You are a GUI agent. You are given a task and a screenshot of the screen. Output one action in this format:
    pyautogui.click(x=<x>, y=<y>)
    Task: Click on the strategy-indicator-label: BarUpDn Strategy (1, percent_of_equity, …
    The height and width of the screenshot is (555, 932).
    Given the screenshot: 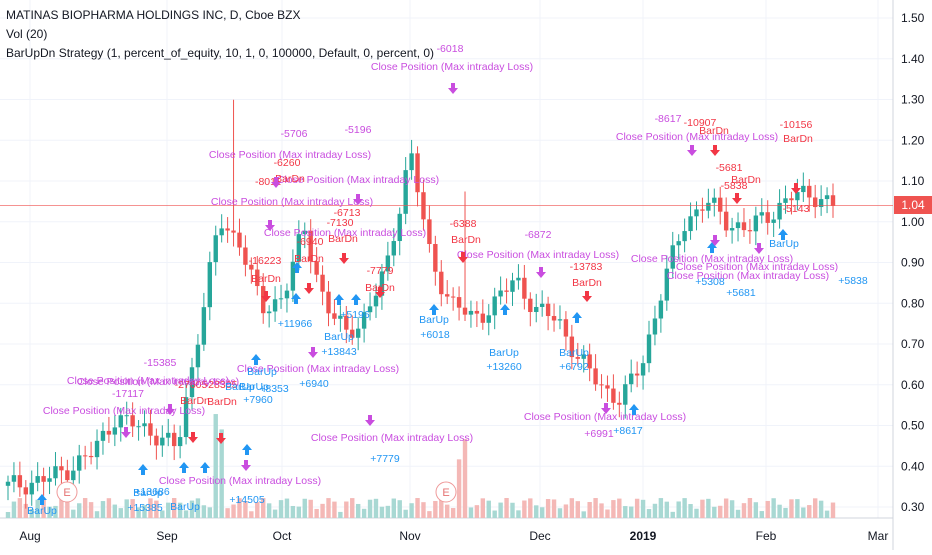 What is the action you would take?
    pyautogui.click(x=220, y=53)
    